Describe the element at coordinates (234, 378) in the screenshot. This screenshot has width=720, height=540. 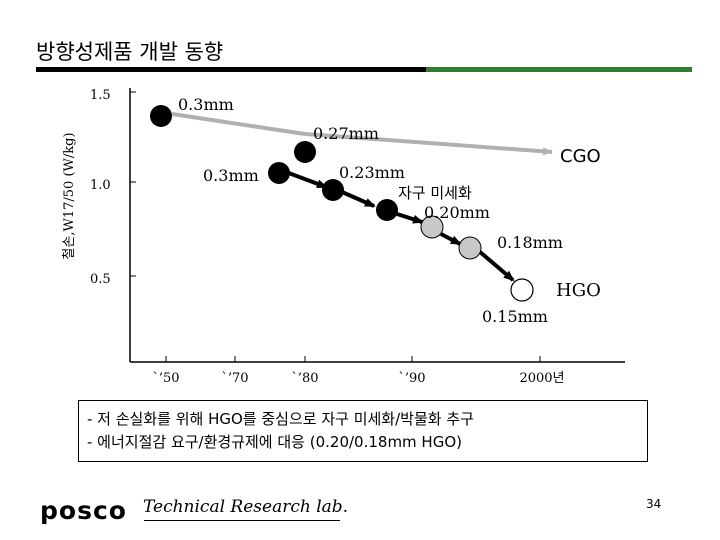
I see `x-tick-label: `’70` at that location.